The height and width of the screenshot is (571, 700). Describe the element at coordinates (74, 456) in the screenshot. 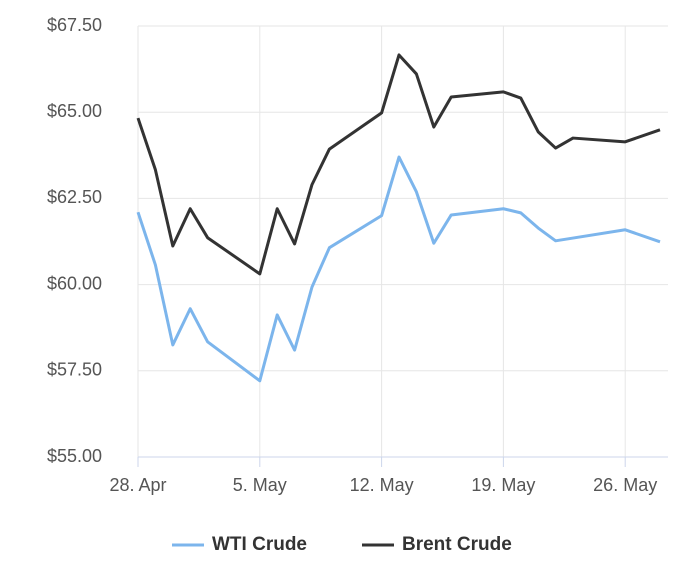

I see `y-tick-label: $55.00` at that location.